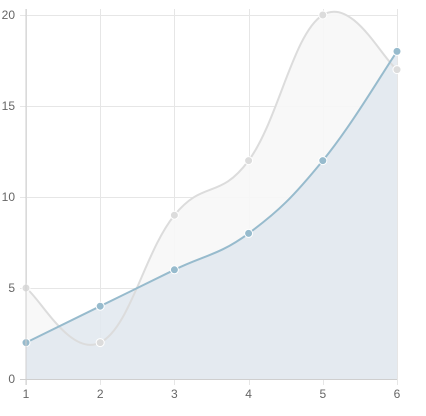 This screenshot has width=426, height=416. Describe the element at coordinates (9, 197) in the screenshot. I see `y-tick-label: 10` at that location.